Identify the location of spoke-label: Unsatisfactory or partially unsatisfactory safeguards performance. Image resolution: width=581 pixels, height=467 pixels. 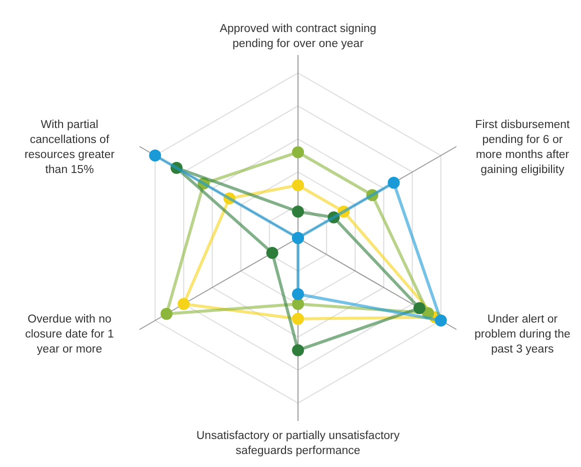
(298, 443).